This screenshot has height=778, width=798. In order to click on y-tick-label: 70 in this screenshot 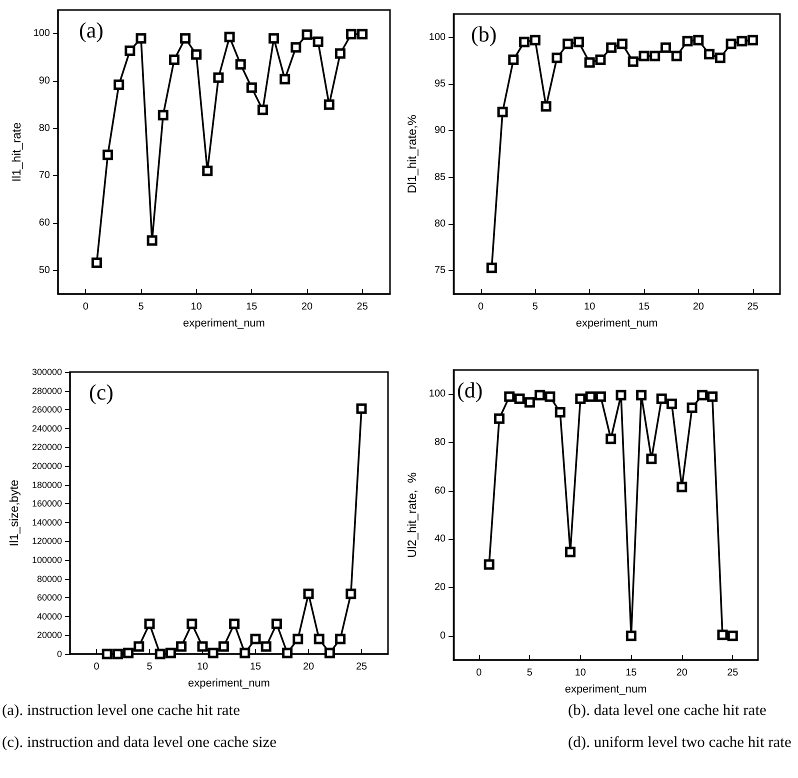, I will do `click(44, 176)`.